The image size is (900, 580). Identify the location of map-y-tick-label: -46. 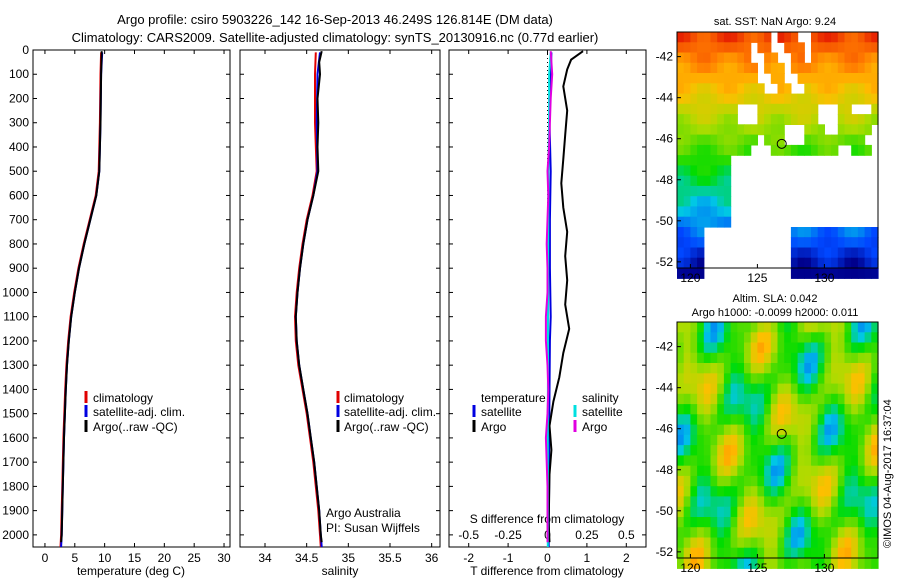
(665, 139).